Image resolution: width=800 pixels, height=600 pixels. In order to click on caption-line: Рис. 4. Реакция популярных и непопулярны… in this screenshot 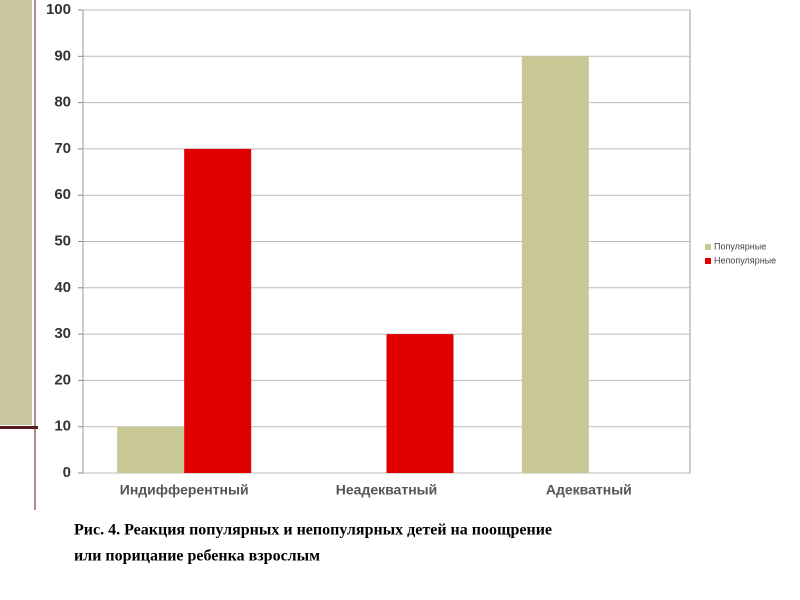, I will do `click(313, 530)`.